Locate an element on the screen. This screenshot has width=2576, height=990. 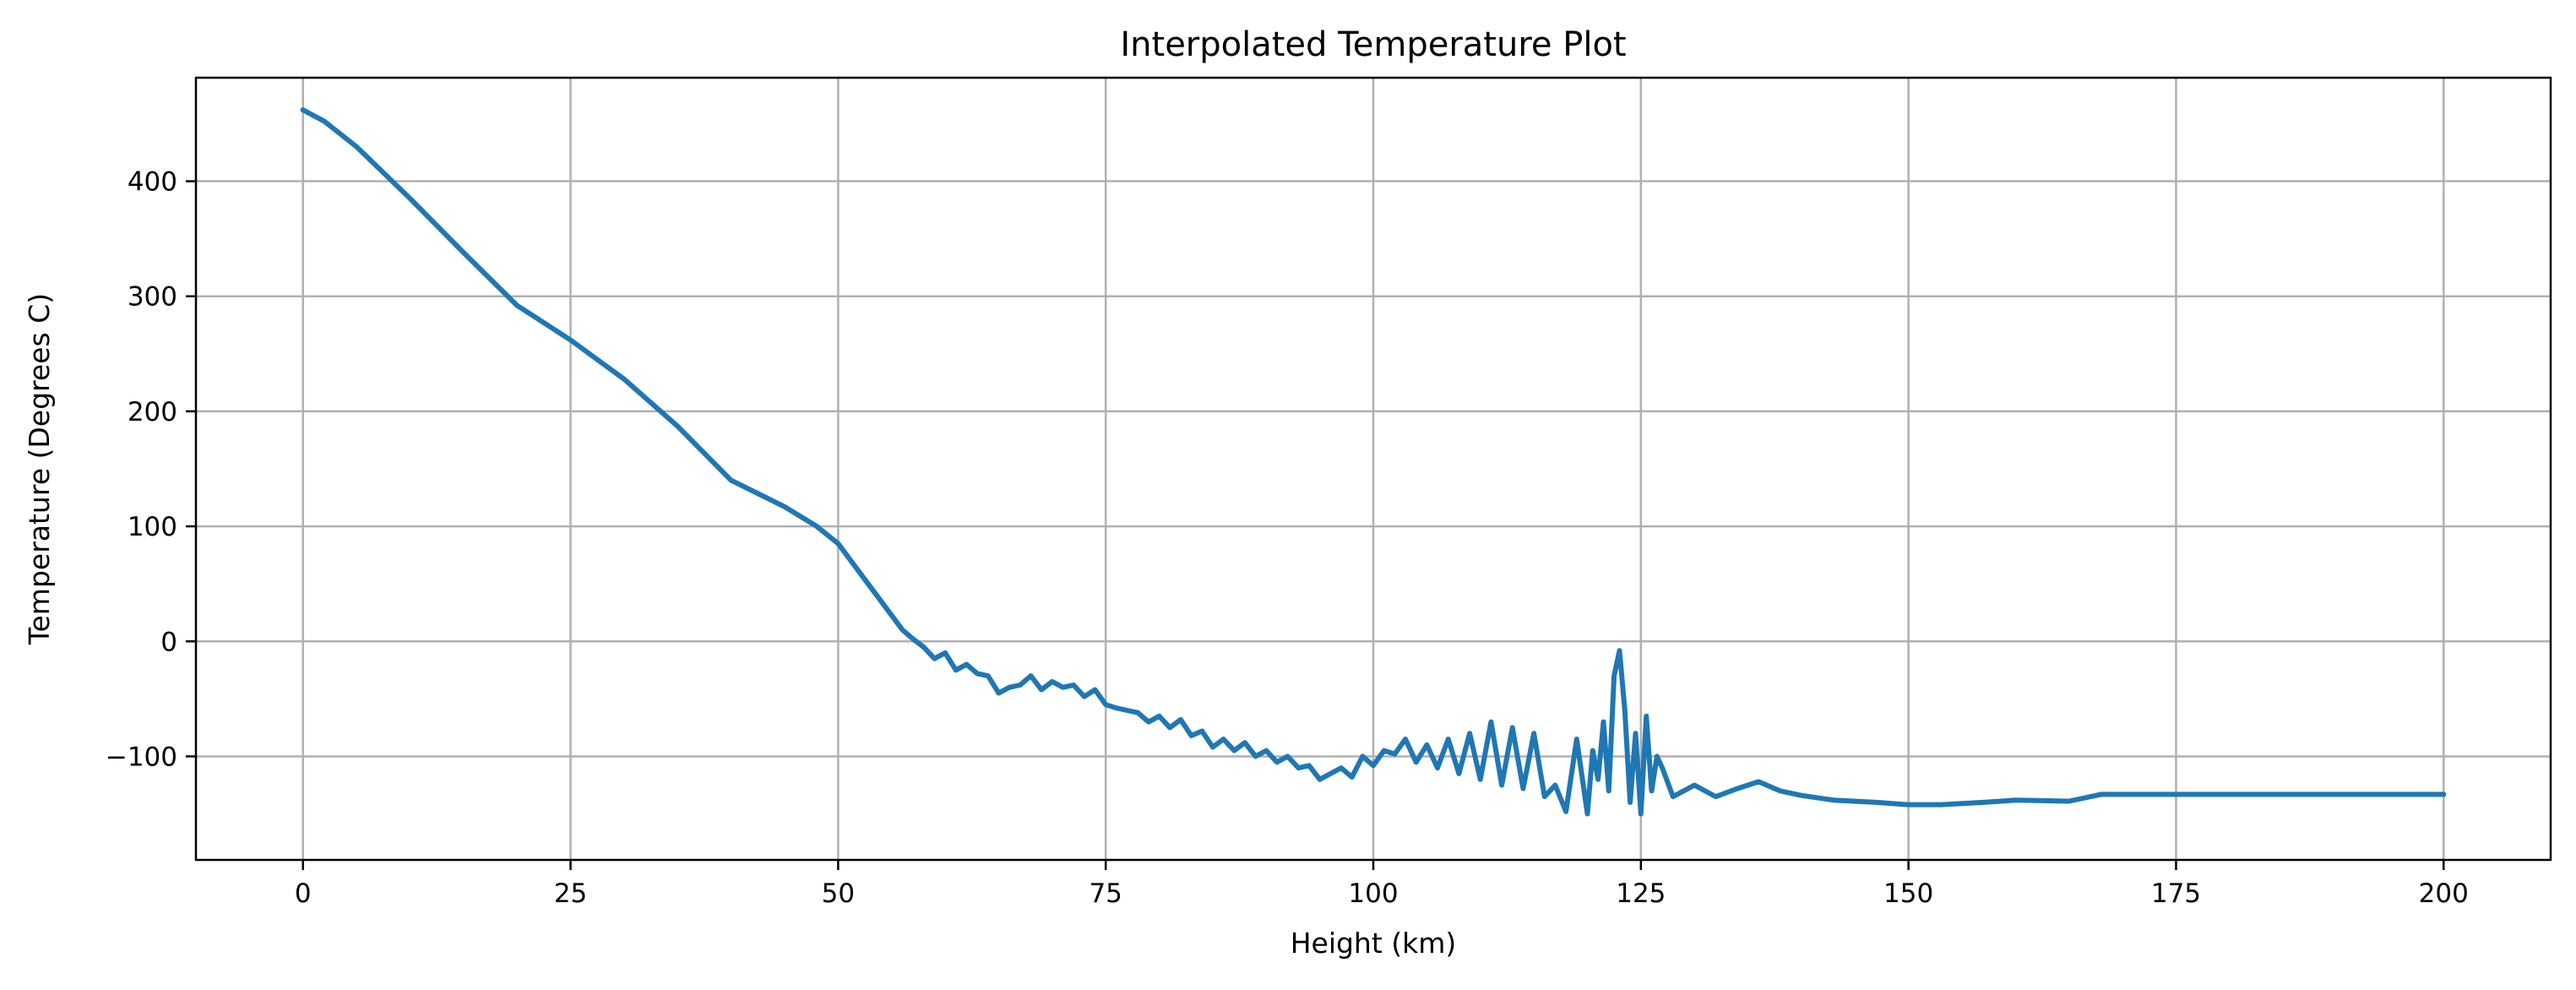
x-tick-label: 150 is located at coordinates (1908, 894).